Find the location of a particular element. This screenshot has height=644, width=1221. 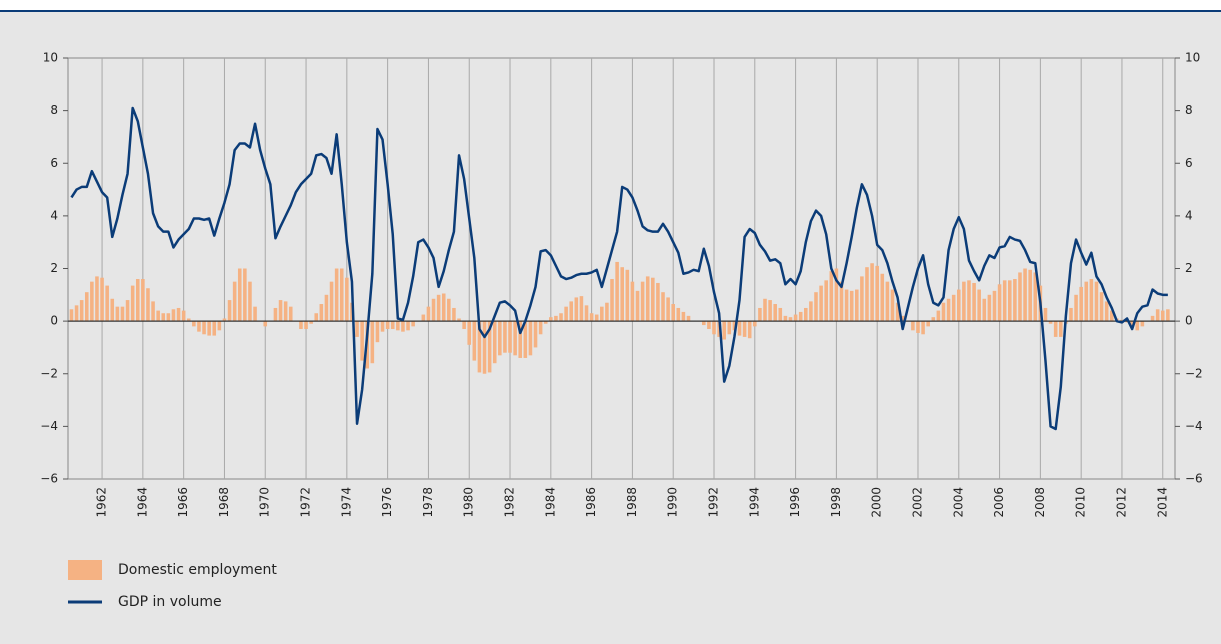

y2-tick-label: −4 is located at coordinates (1194, 426).